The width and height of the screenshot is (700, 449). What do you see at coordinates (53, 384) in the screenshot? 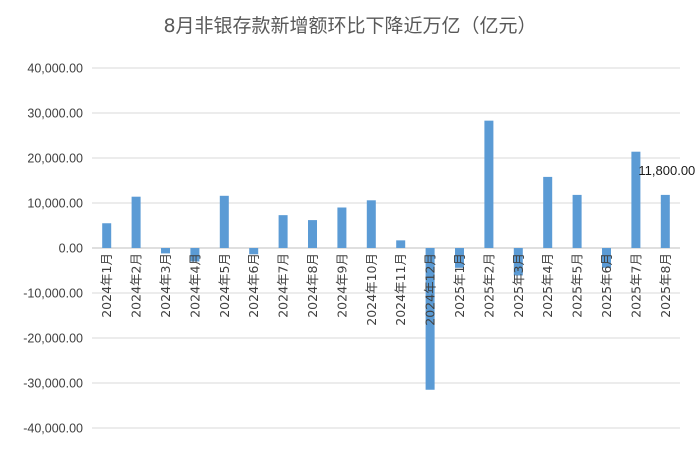
I see `y-tick-label: -30,000.00` at bounding box center [53, 384].